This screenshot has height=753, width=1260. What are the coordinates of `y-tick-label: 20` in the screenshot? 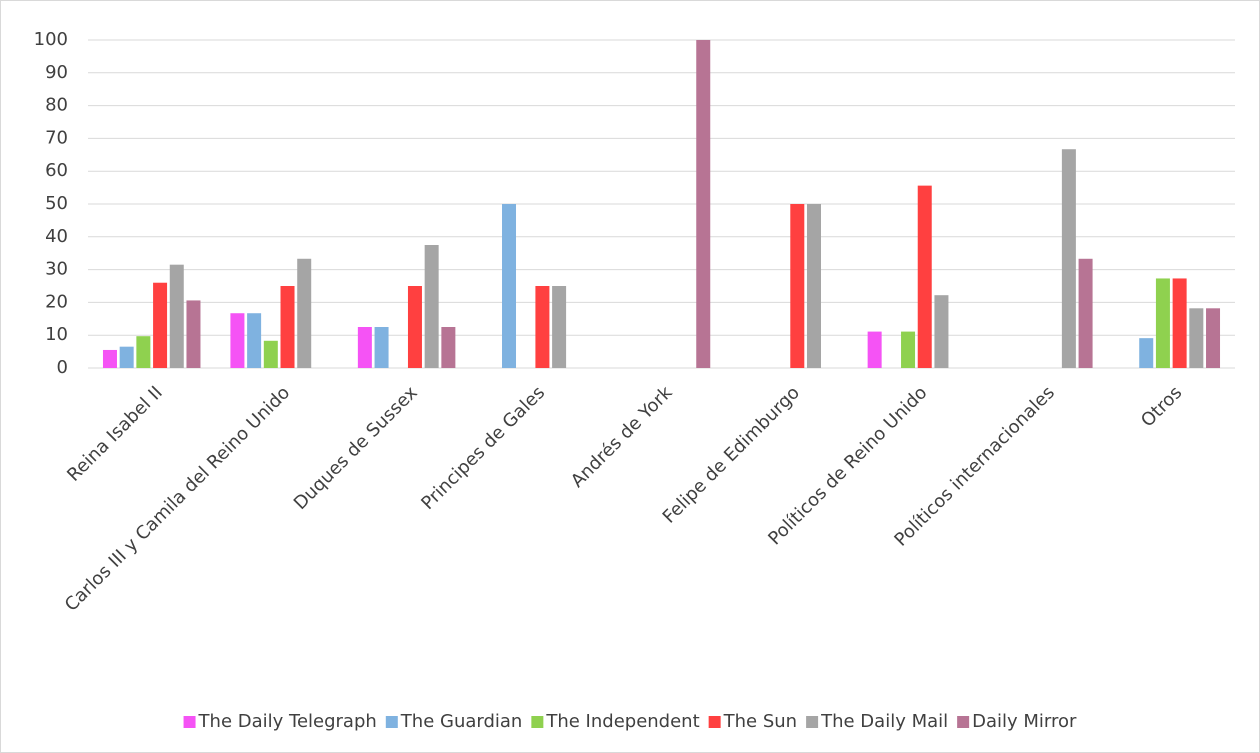 It's located at (56, 301).